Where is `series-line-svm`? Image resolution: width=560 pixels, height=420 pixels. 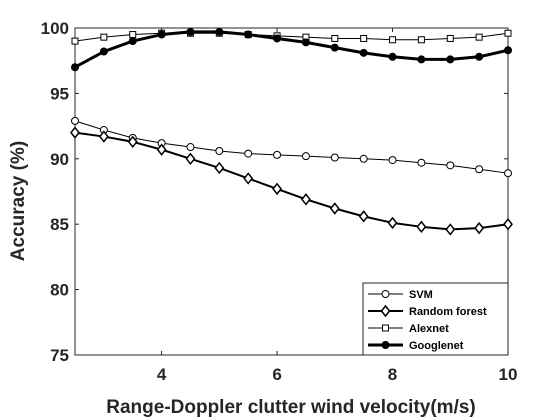
series-line-svm is located at coordinates (291, 147).